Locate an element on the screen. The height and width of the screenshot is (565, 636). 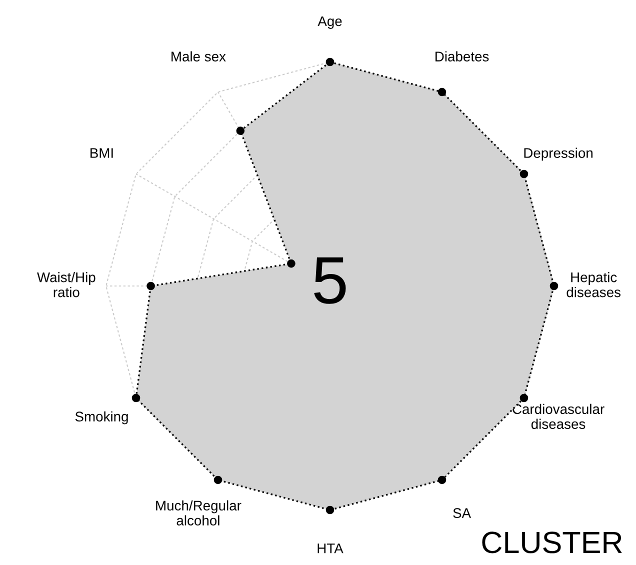
text: 5 is located at coordinates (330, 280).